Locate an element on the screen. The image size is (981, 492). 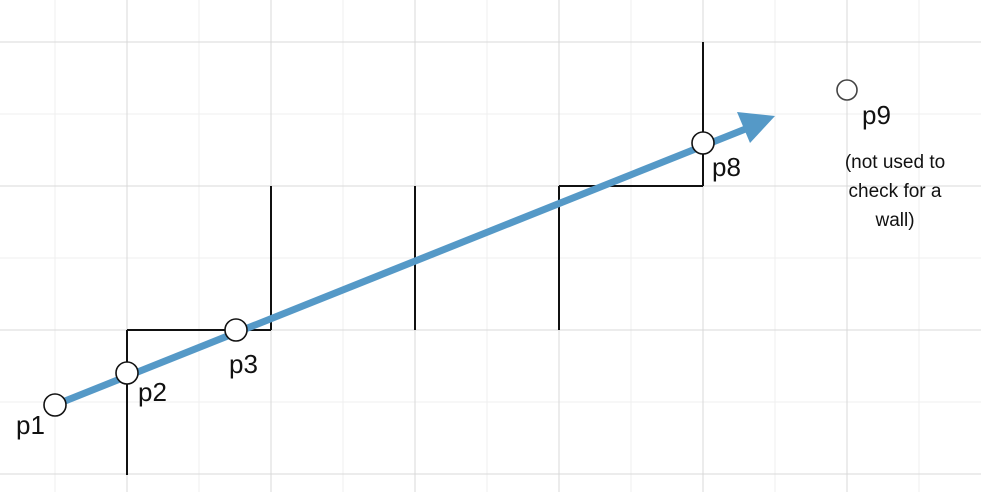
note-line-3: wall) is located at coordinates (894, 220).